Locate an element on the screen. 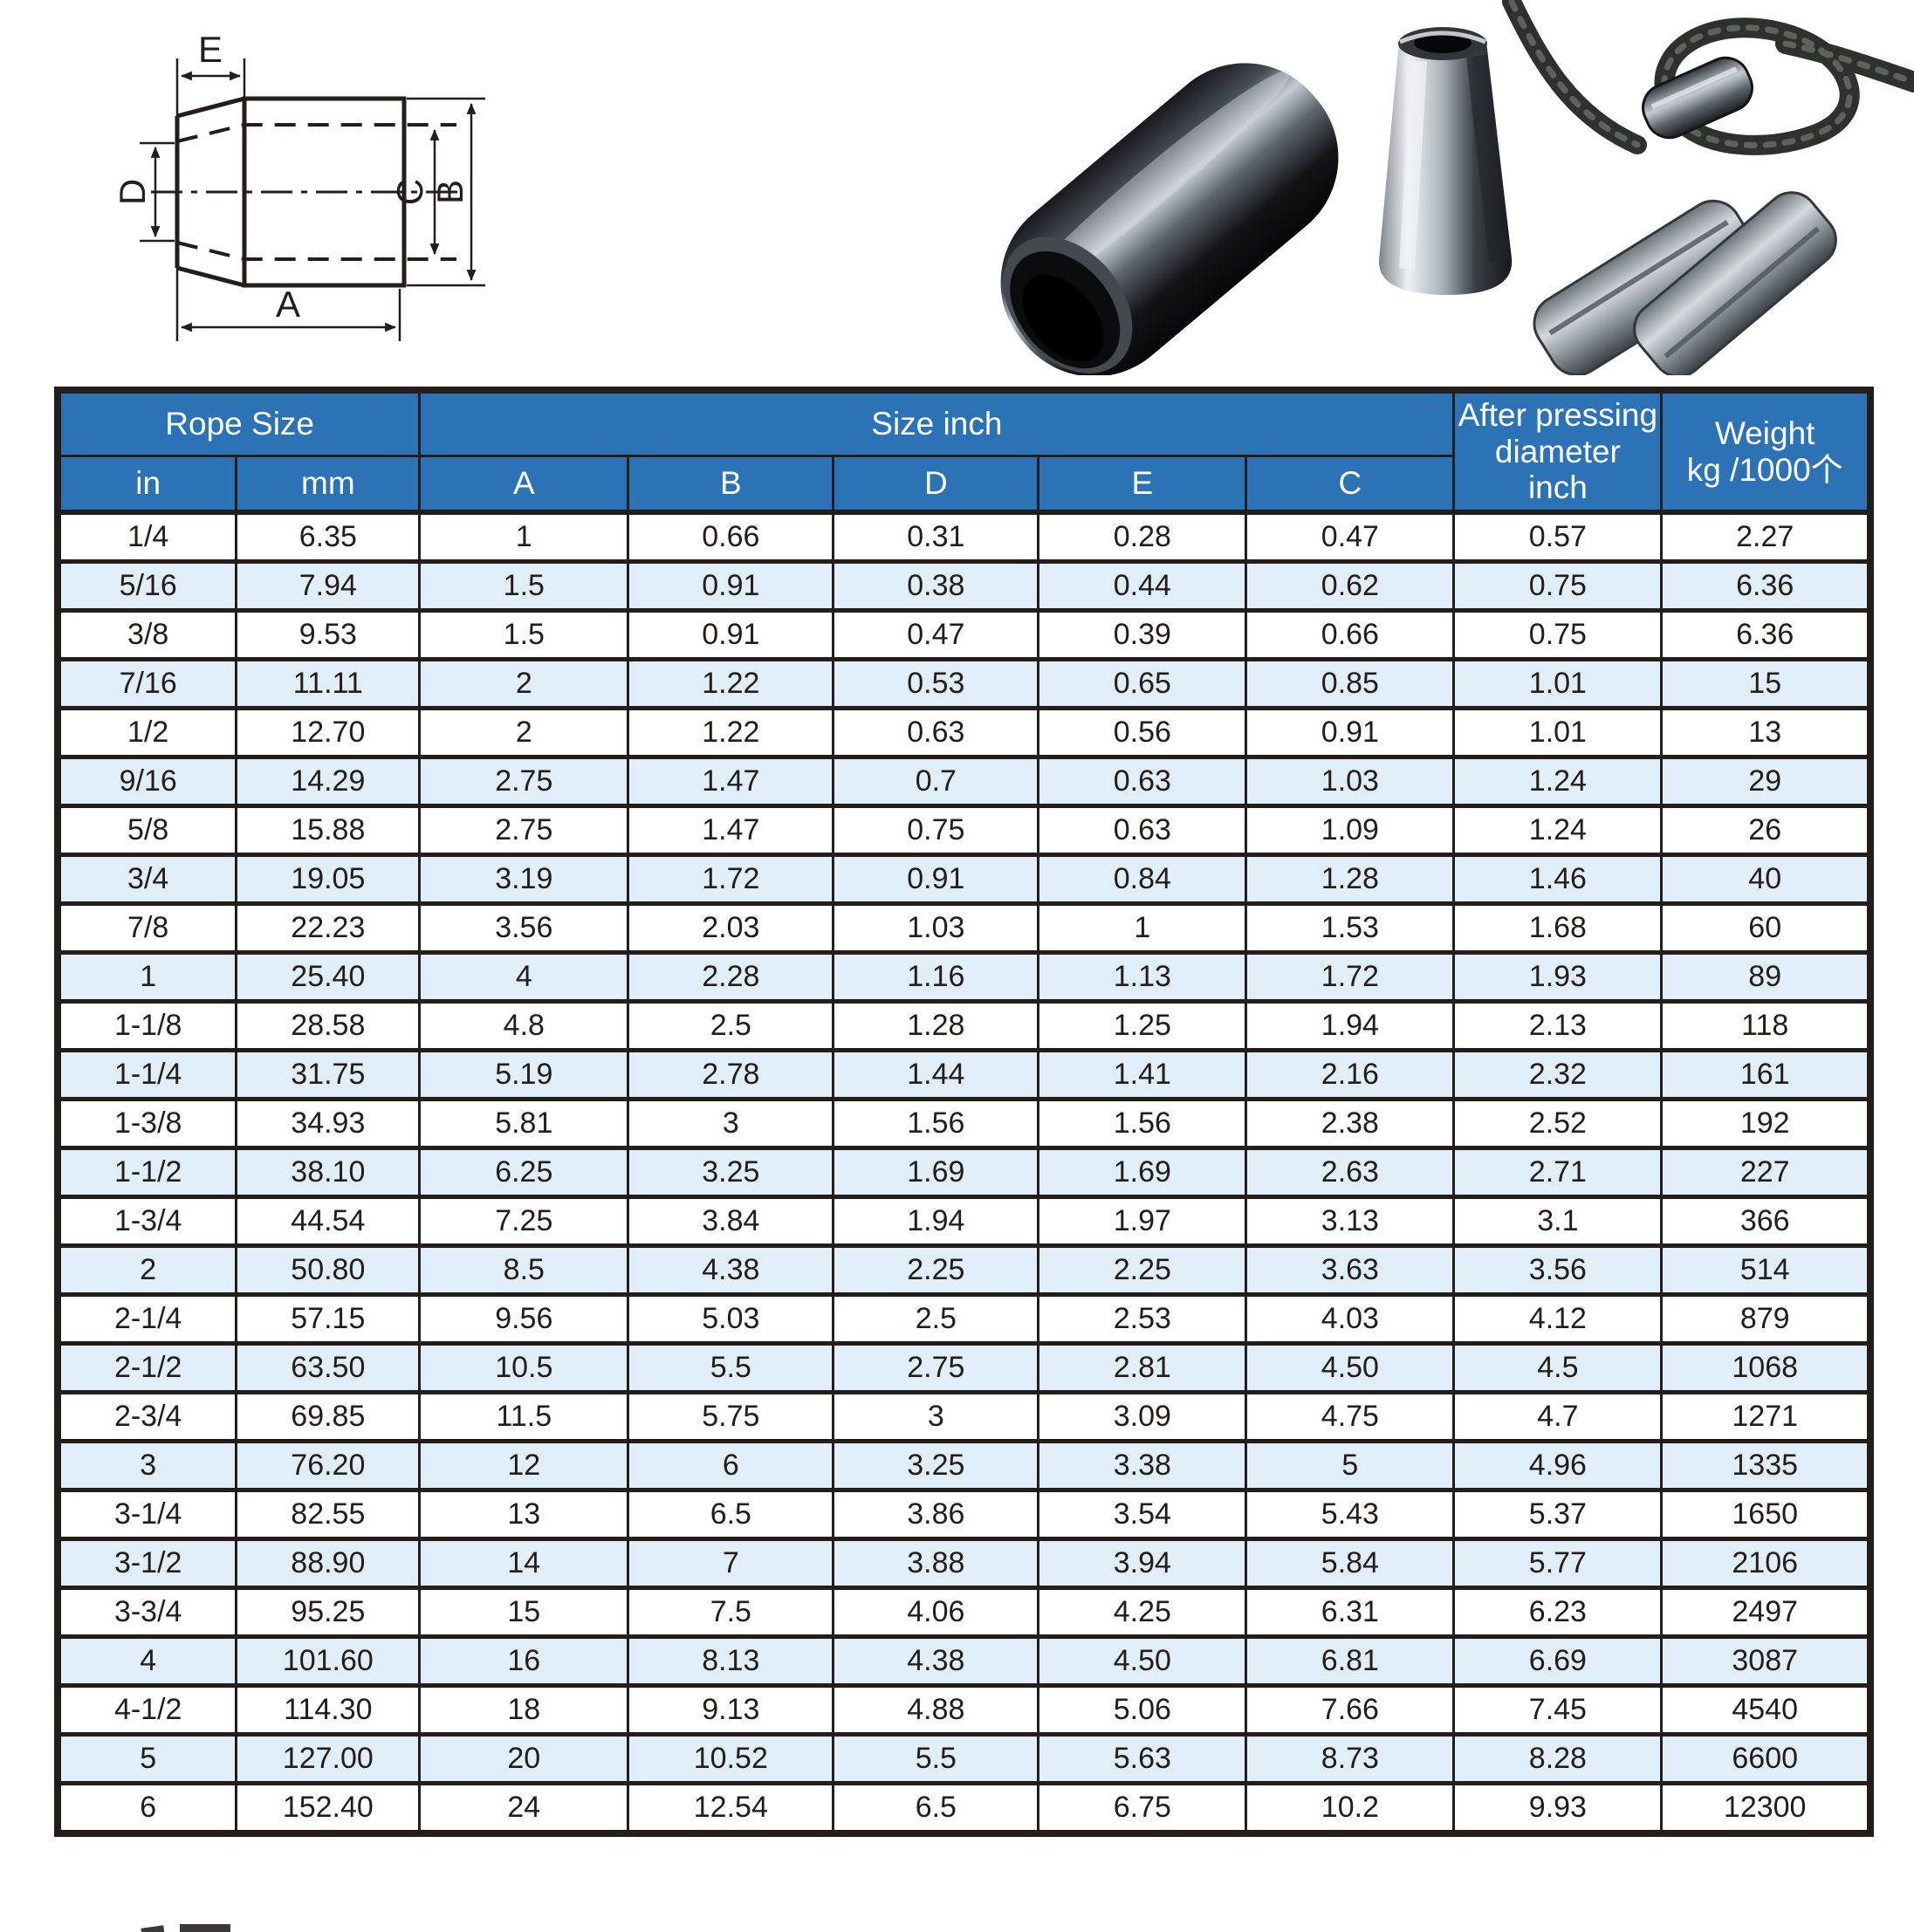  table-cell: 3.1 is located at coordinates (1558, 1221).